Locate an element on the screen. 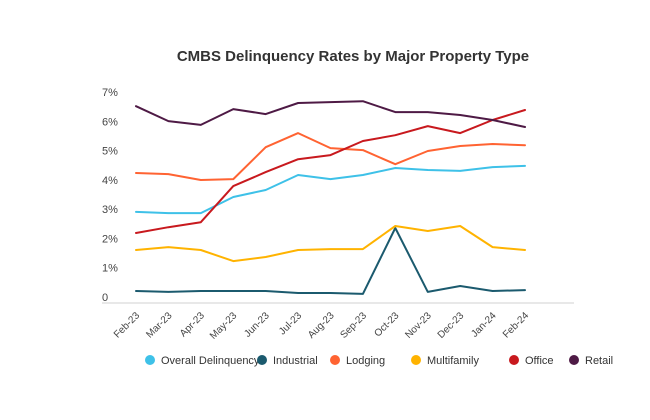 This screenshot has width=650, height=420. x-tick-label: May-23 is located at coordinates (224, 326).